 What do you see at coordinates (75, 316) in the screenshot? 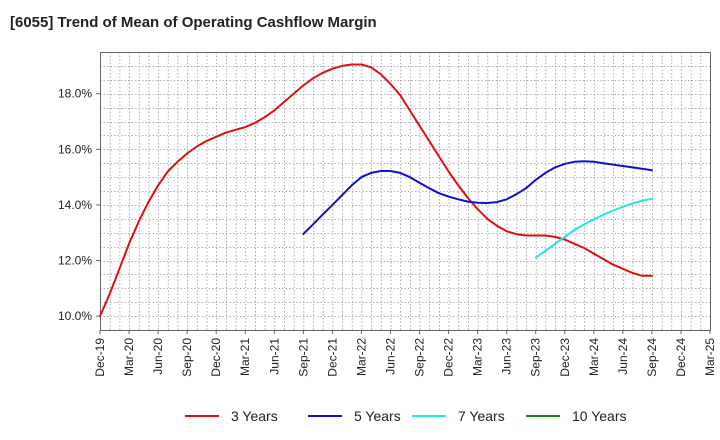
I see `y-tick-label: 10.0%` at bounding box center [75, 316].